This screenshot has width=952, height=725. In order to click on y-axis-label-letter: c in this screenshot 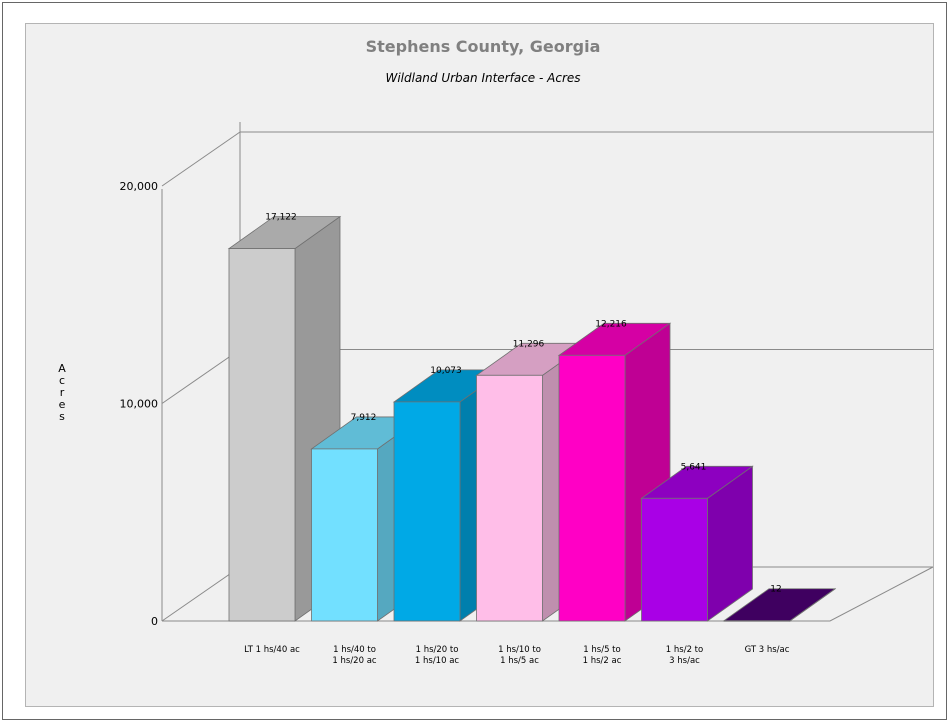, I will do `click(62, 380)`.